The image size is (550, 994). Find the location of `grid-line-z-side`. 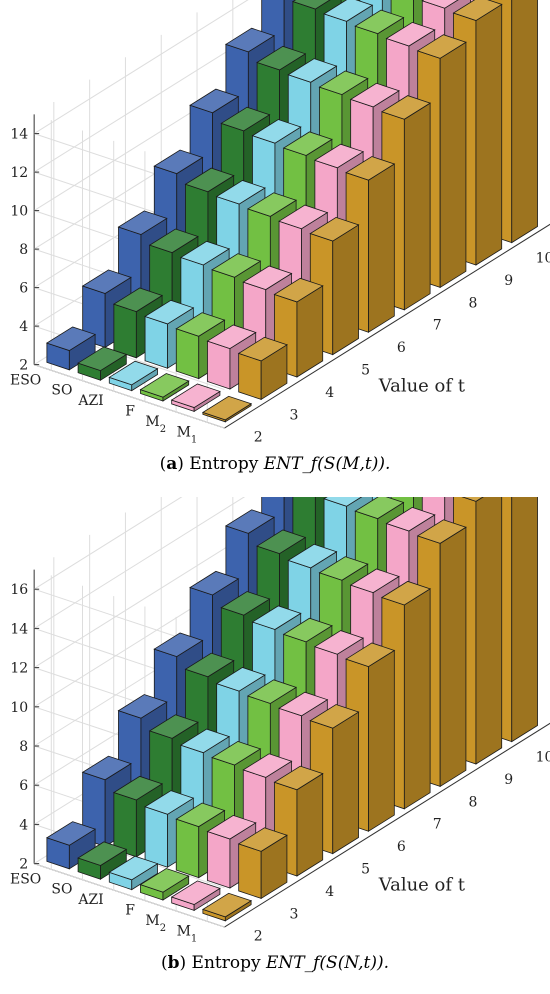

grid-line-z-side is located at coordinates (129, 396).